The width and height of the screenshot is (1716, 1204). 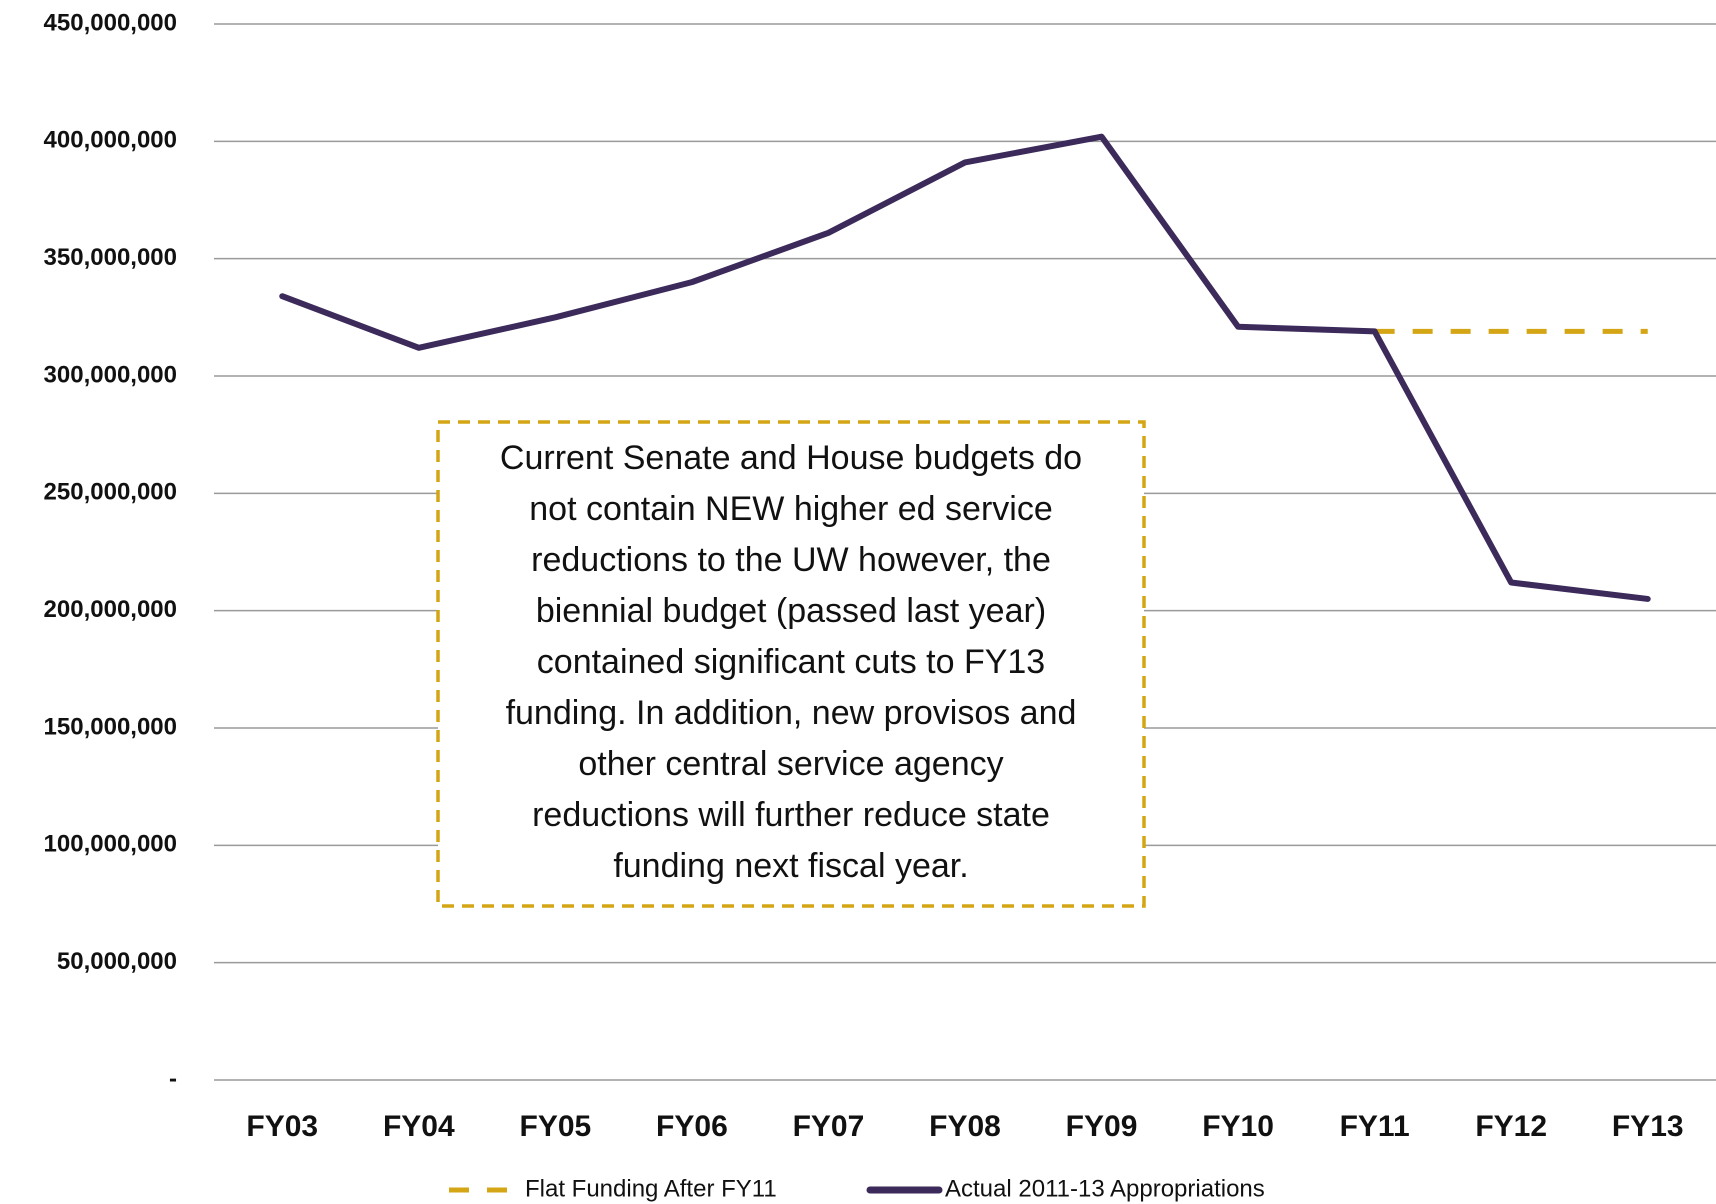 What do you see at coordinates (791, 713) in the screenshot?
I see `annotation-line: funding. In addition, new provisos and` at bounding box center [791, 713].